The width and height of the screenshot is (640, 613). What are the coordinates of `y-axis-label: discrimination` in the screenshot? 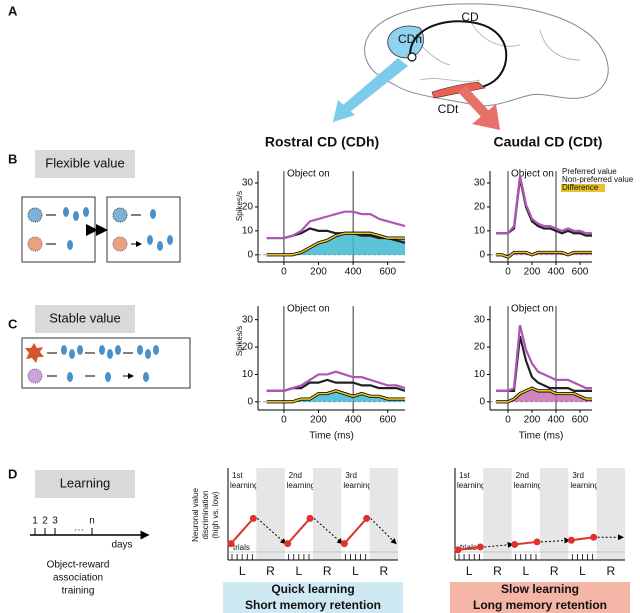 It's located at (205, 515).